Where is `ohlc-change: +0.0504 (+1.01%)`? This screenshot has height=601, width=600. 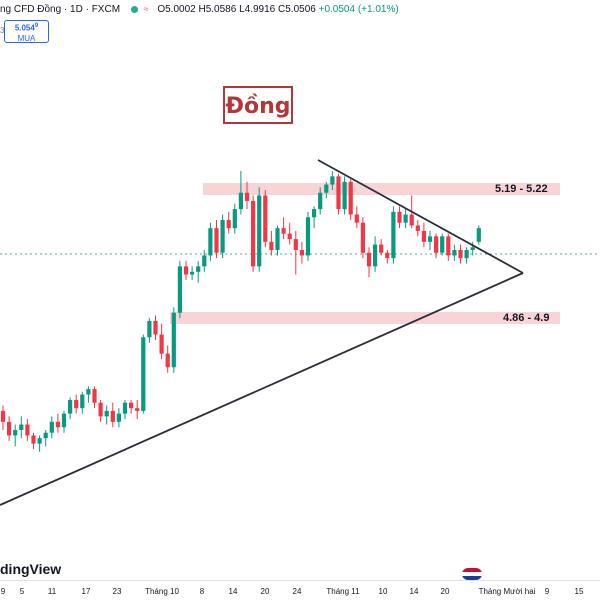
ohlc-change: +0.0504 (+1.01%) is located at coordinates (358, 9).